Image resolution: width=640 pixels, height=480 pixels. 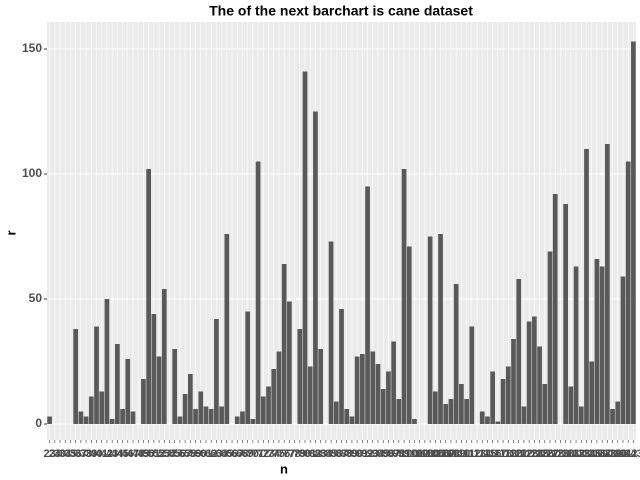 What do you see at coordinates (96, 454) in the screenshot?
I see `x-tick-label: 40` at bounding box center [96, 454].